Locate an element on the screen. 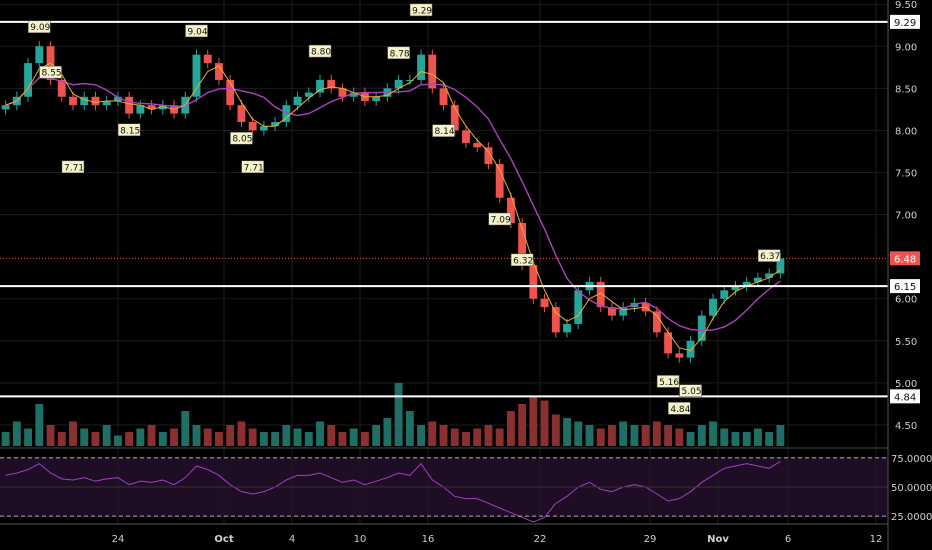 This screenshot has width=932, height=550. price-tick-4: 7.50 is located at coordinates (906, 174).